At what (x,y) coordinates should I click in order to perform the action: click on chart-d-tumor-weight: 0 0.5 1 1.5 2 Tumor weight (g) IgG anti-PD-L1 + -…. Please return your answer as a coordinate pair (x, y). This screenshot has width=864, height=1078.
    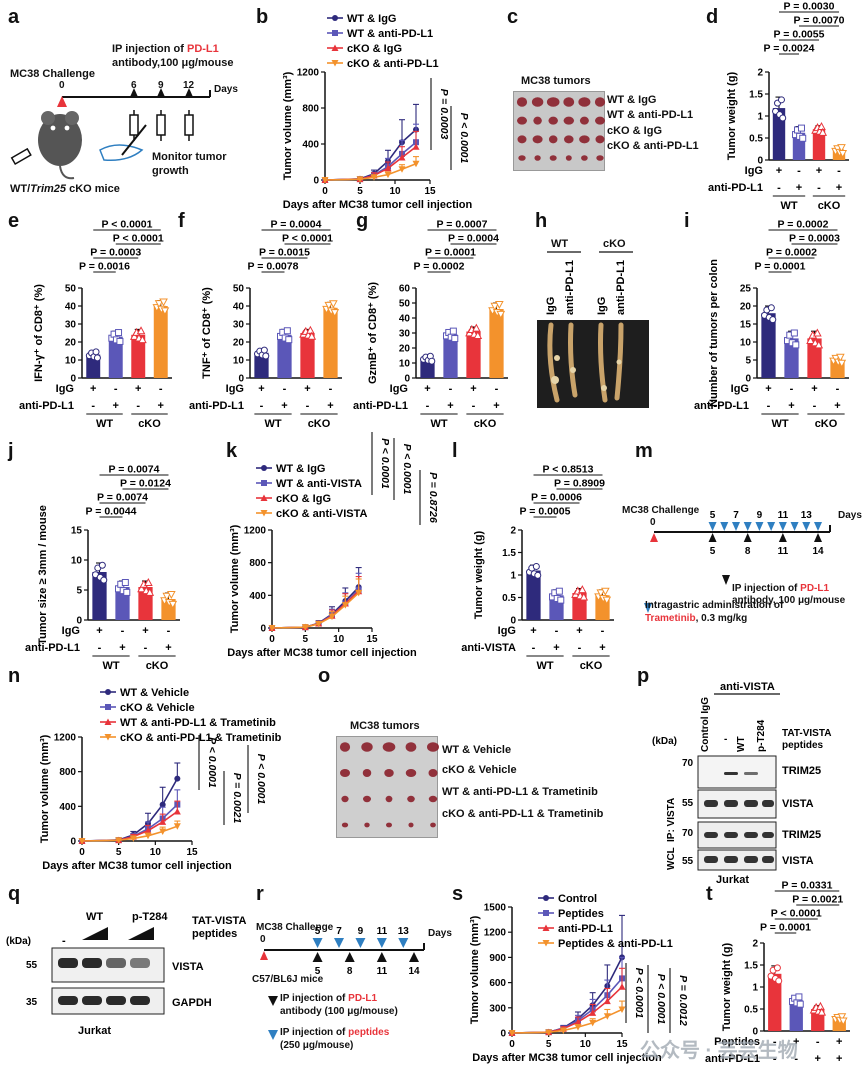
    Looking at the image, I should click on (778, 106).